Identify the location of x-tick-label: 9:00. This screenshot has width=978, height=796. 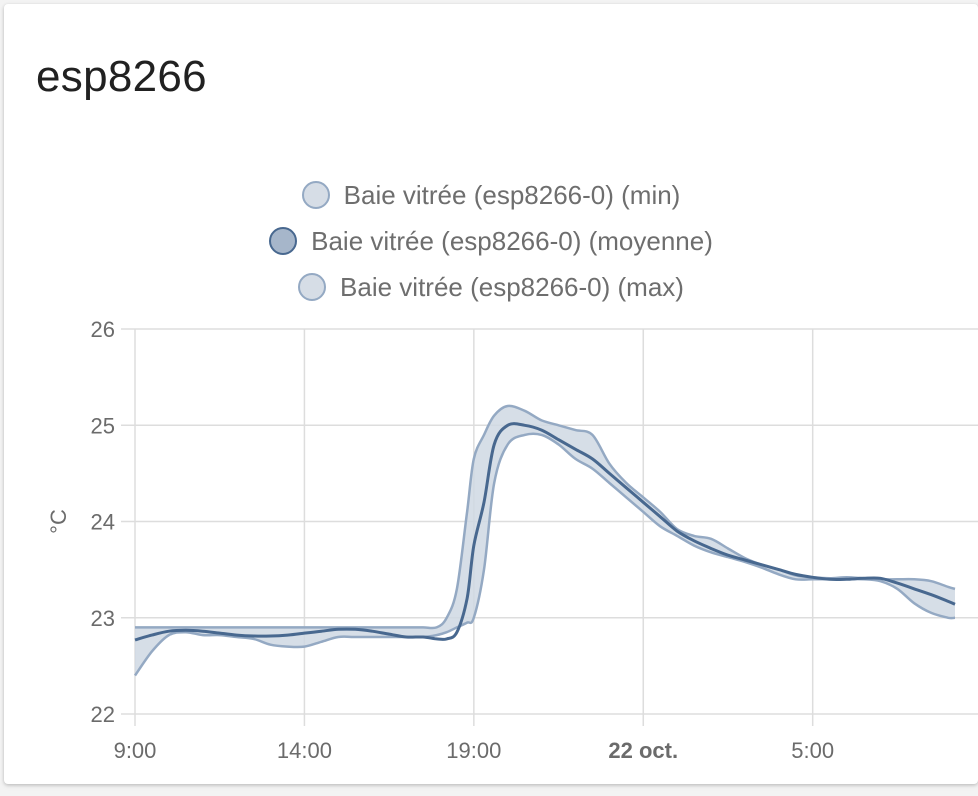
(135, 750).